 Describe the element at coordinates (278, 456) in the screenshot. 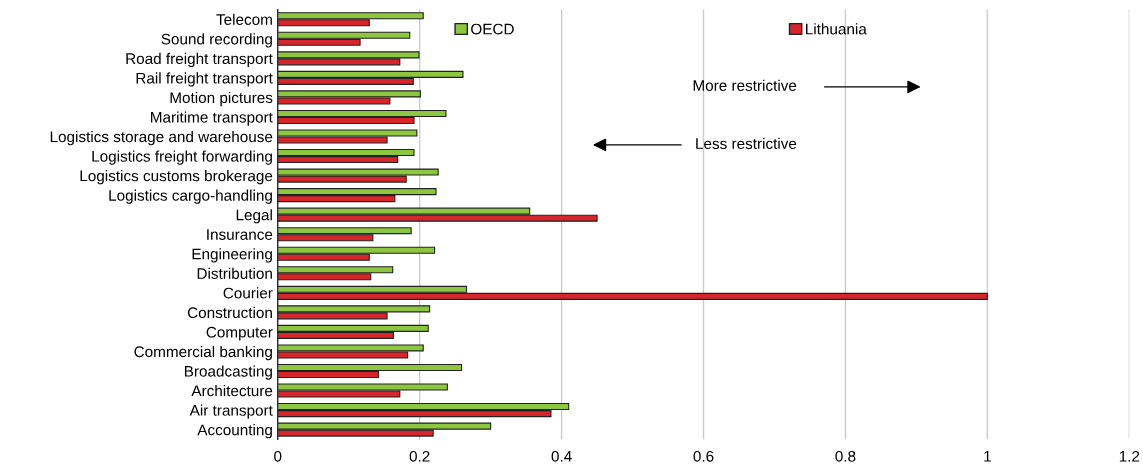

I see `x-tick-label: 0` at that location.